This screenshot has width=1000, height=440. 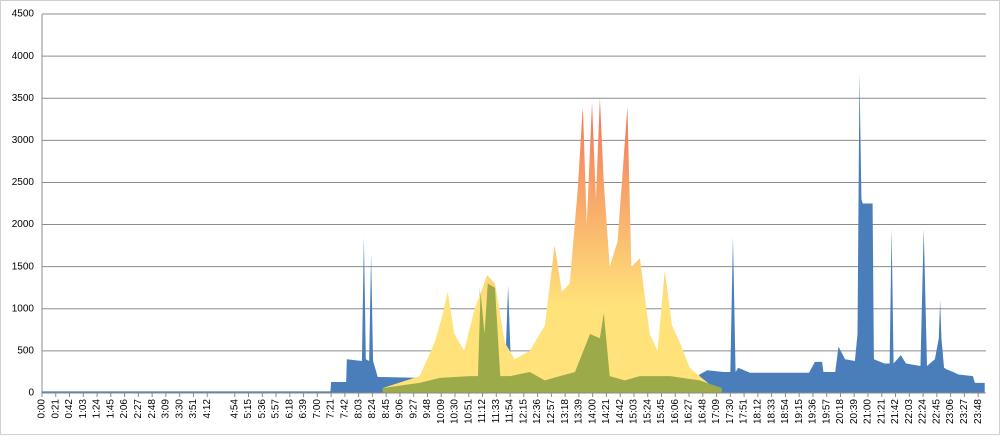 I want to click on x-tick-label: 7:42, so click(x=345, y=409).